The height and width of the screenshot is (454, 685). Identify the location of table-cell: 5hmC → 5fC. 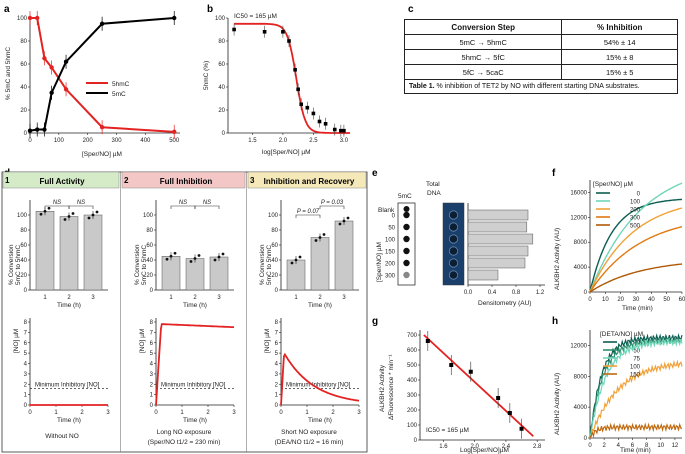
(483, 57).